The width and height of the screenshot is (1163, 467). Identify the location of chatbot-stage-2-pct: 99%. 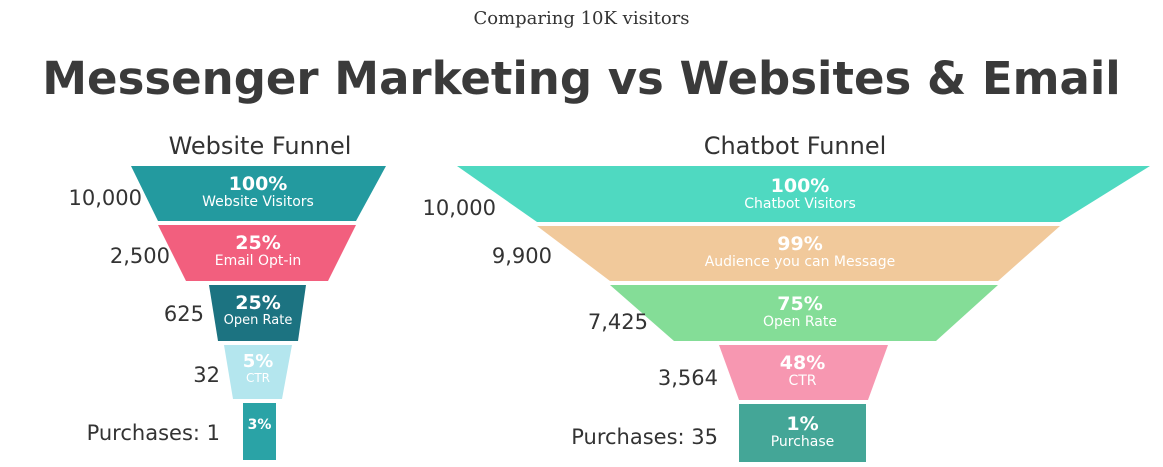
(800, 244).